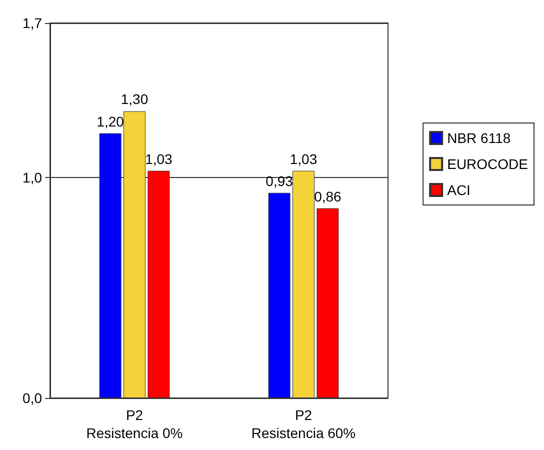 Image resolution: width=544 pixels, height=450 pixels. I want to click on y-tick-label: 1,7, so click(32, 23).